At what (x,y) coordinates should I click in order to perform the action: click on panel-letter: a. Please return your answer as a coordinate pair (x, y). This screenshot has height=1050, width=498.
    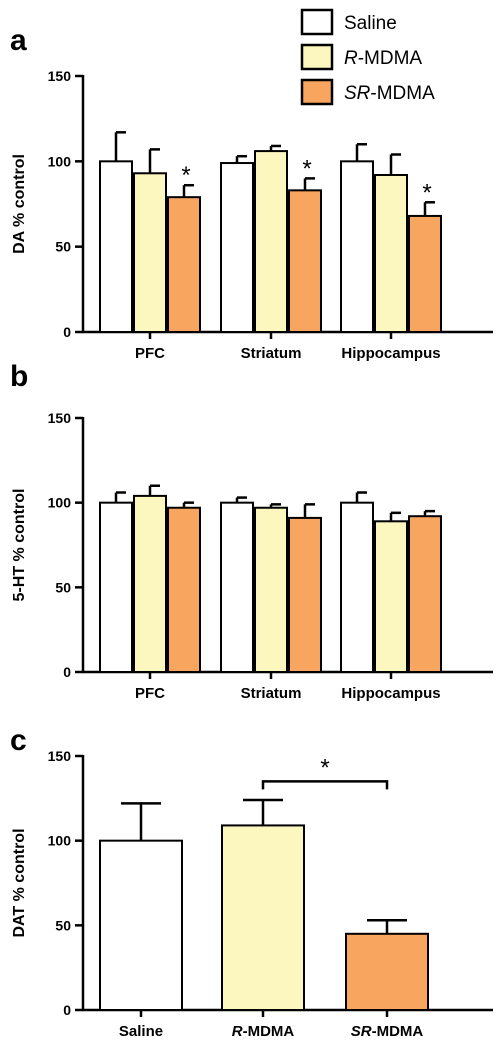
    Looking at the image, I should click on (18, 40).